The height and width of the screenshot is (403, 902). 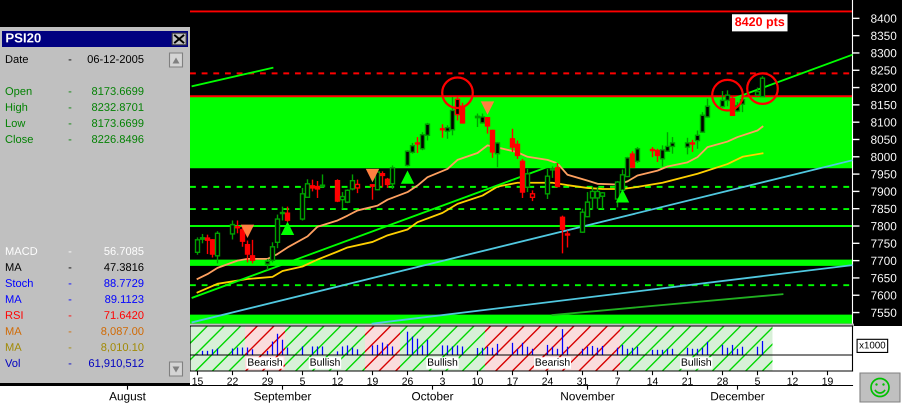 What do you see at coordinates (232, 381) in the screenshot?
I see `x-tick-label: 22` at bounding box center [232, 381].